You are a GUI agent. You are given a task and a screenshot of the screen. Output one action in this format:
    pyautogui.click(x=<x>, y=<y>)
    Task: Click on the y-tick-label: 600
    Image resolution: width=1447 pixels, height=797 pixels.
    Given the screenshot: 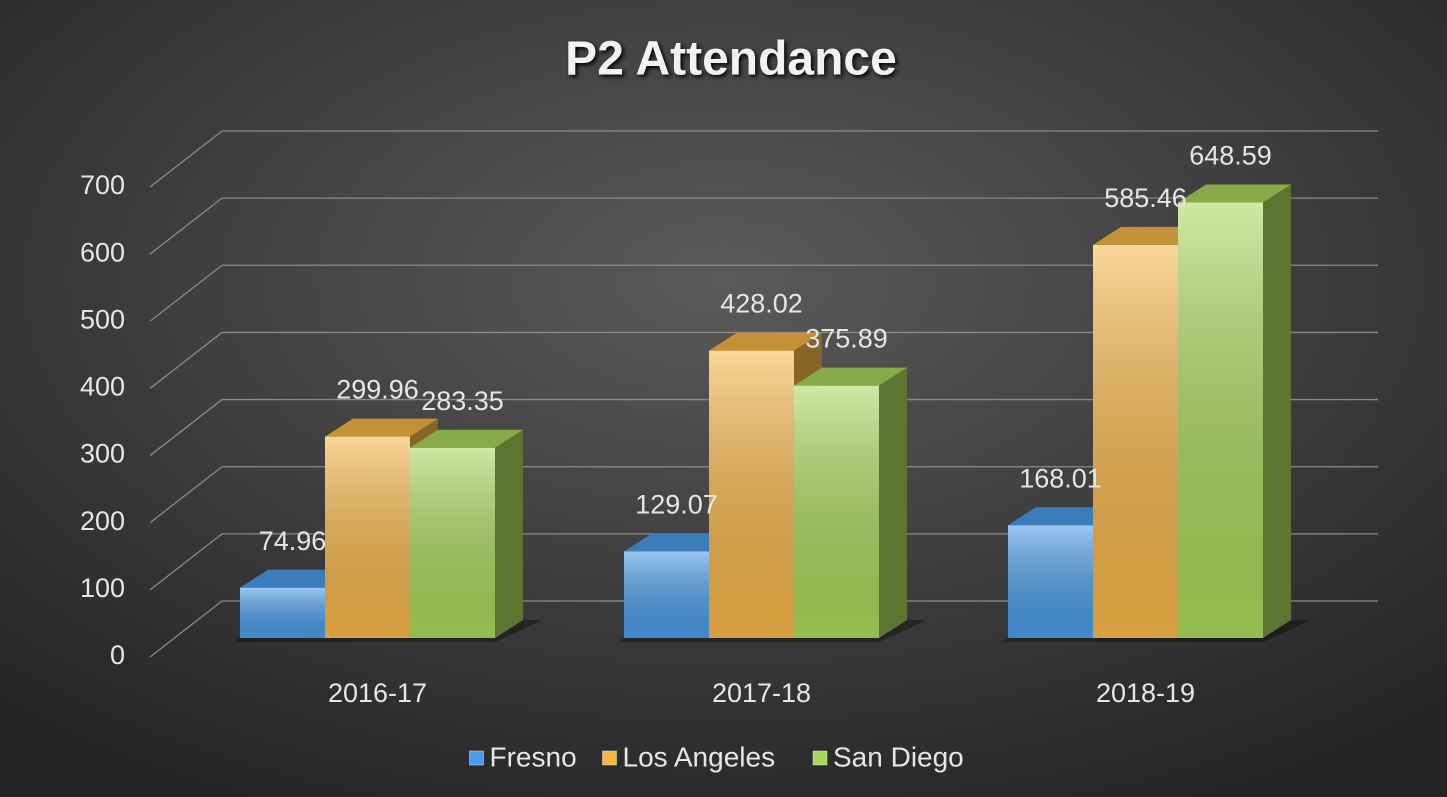 What is the action you would take?
    pyautogui.click(x=102, y=252)
    